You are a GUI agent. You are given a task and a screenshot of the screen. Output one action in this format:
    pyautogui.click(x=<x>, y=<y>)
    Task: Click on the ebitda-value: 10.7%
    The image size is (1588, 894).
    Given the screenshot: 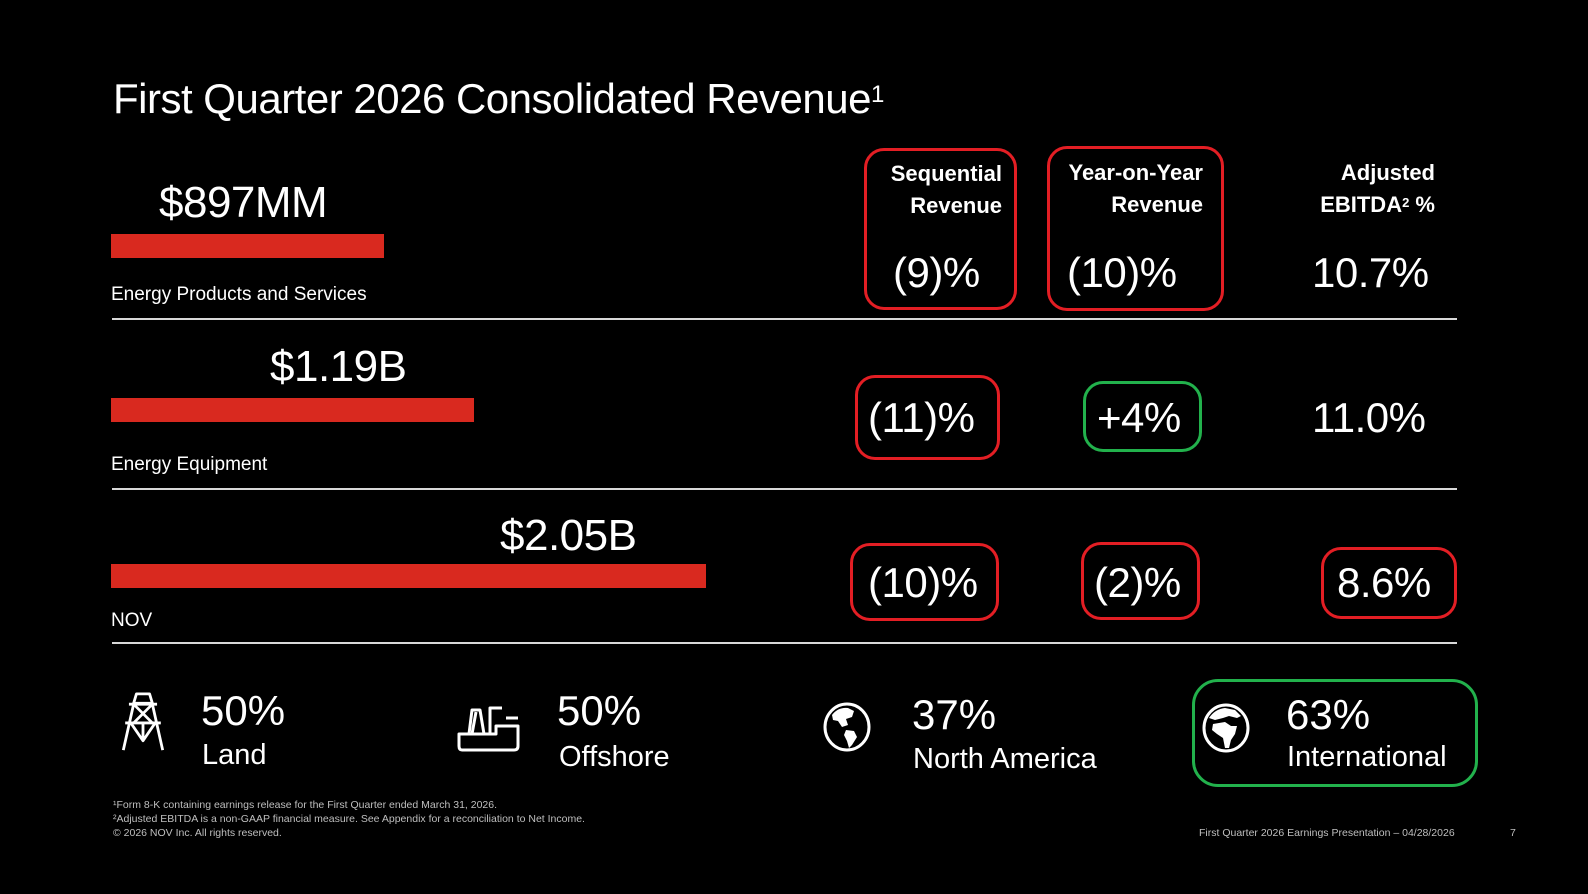 What is the action you would take?
    pyautogui.click(x=1370, y=272)
    